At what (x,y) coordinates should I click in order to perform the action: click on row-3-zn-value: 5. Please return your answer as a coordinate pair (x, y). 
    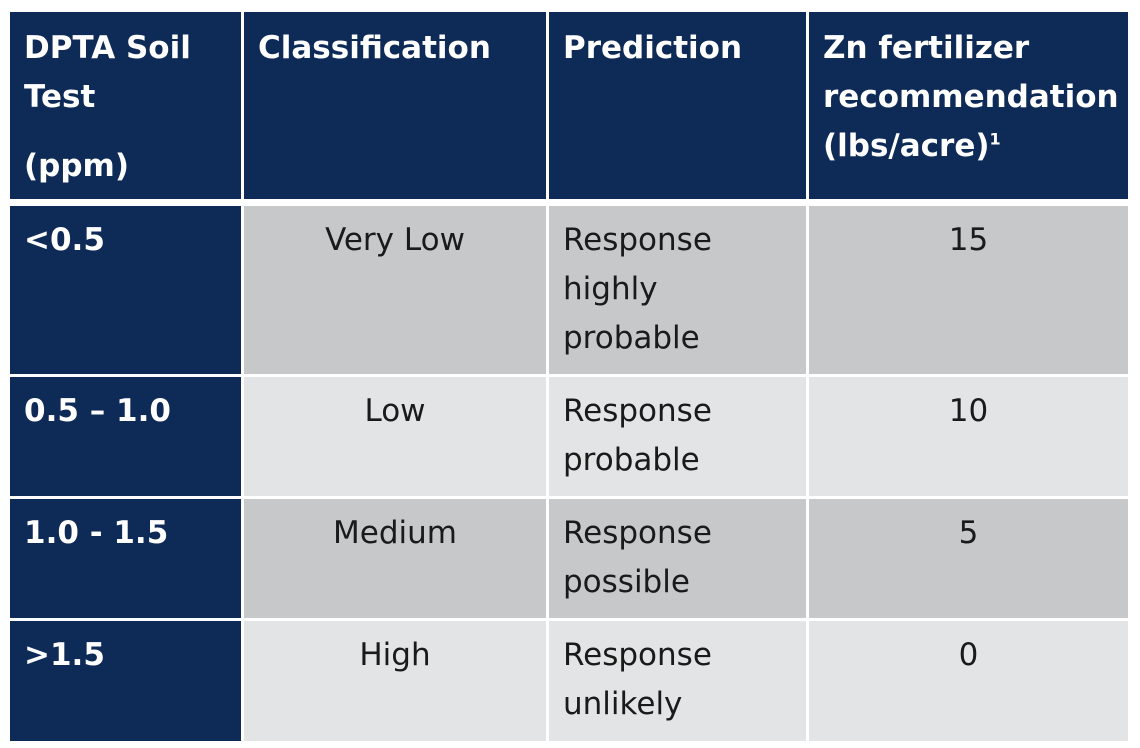
    Looking at the image, I should click on (968, 533).